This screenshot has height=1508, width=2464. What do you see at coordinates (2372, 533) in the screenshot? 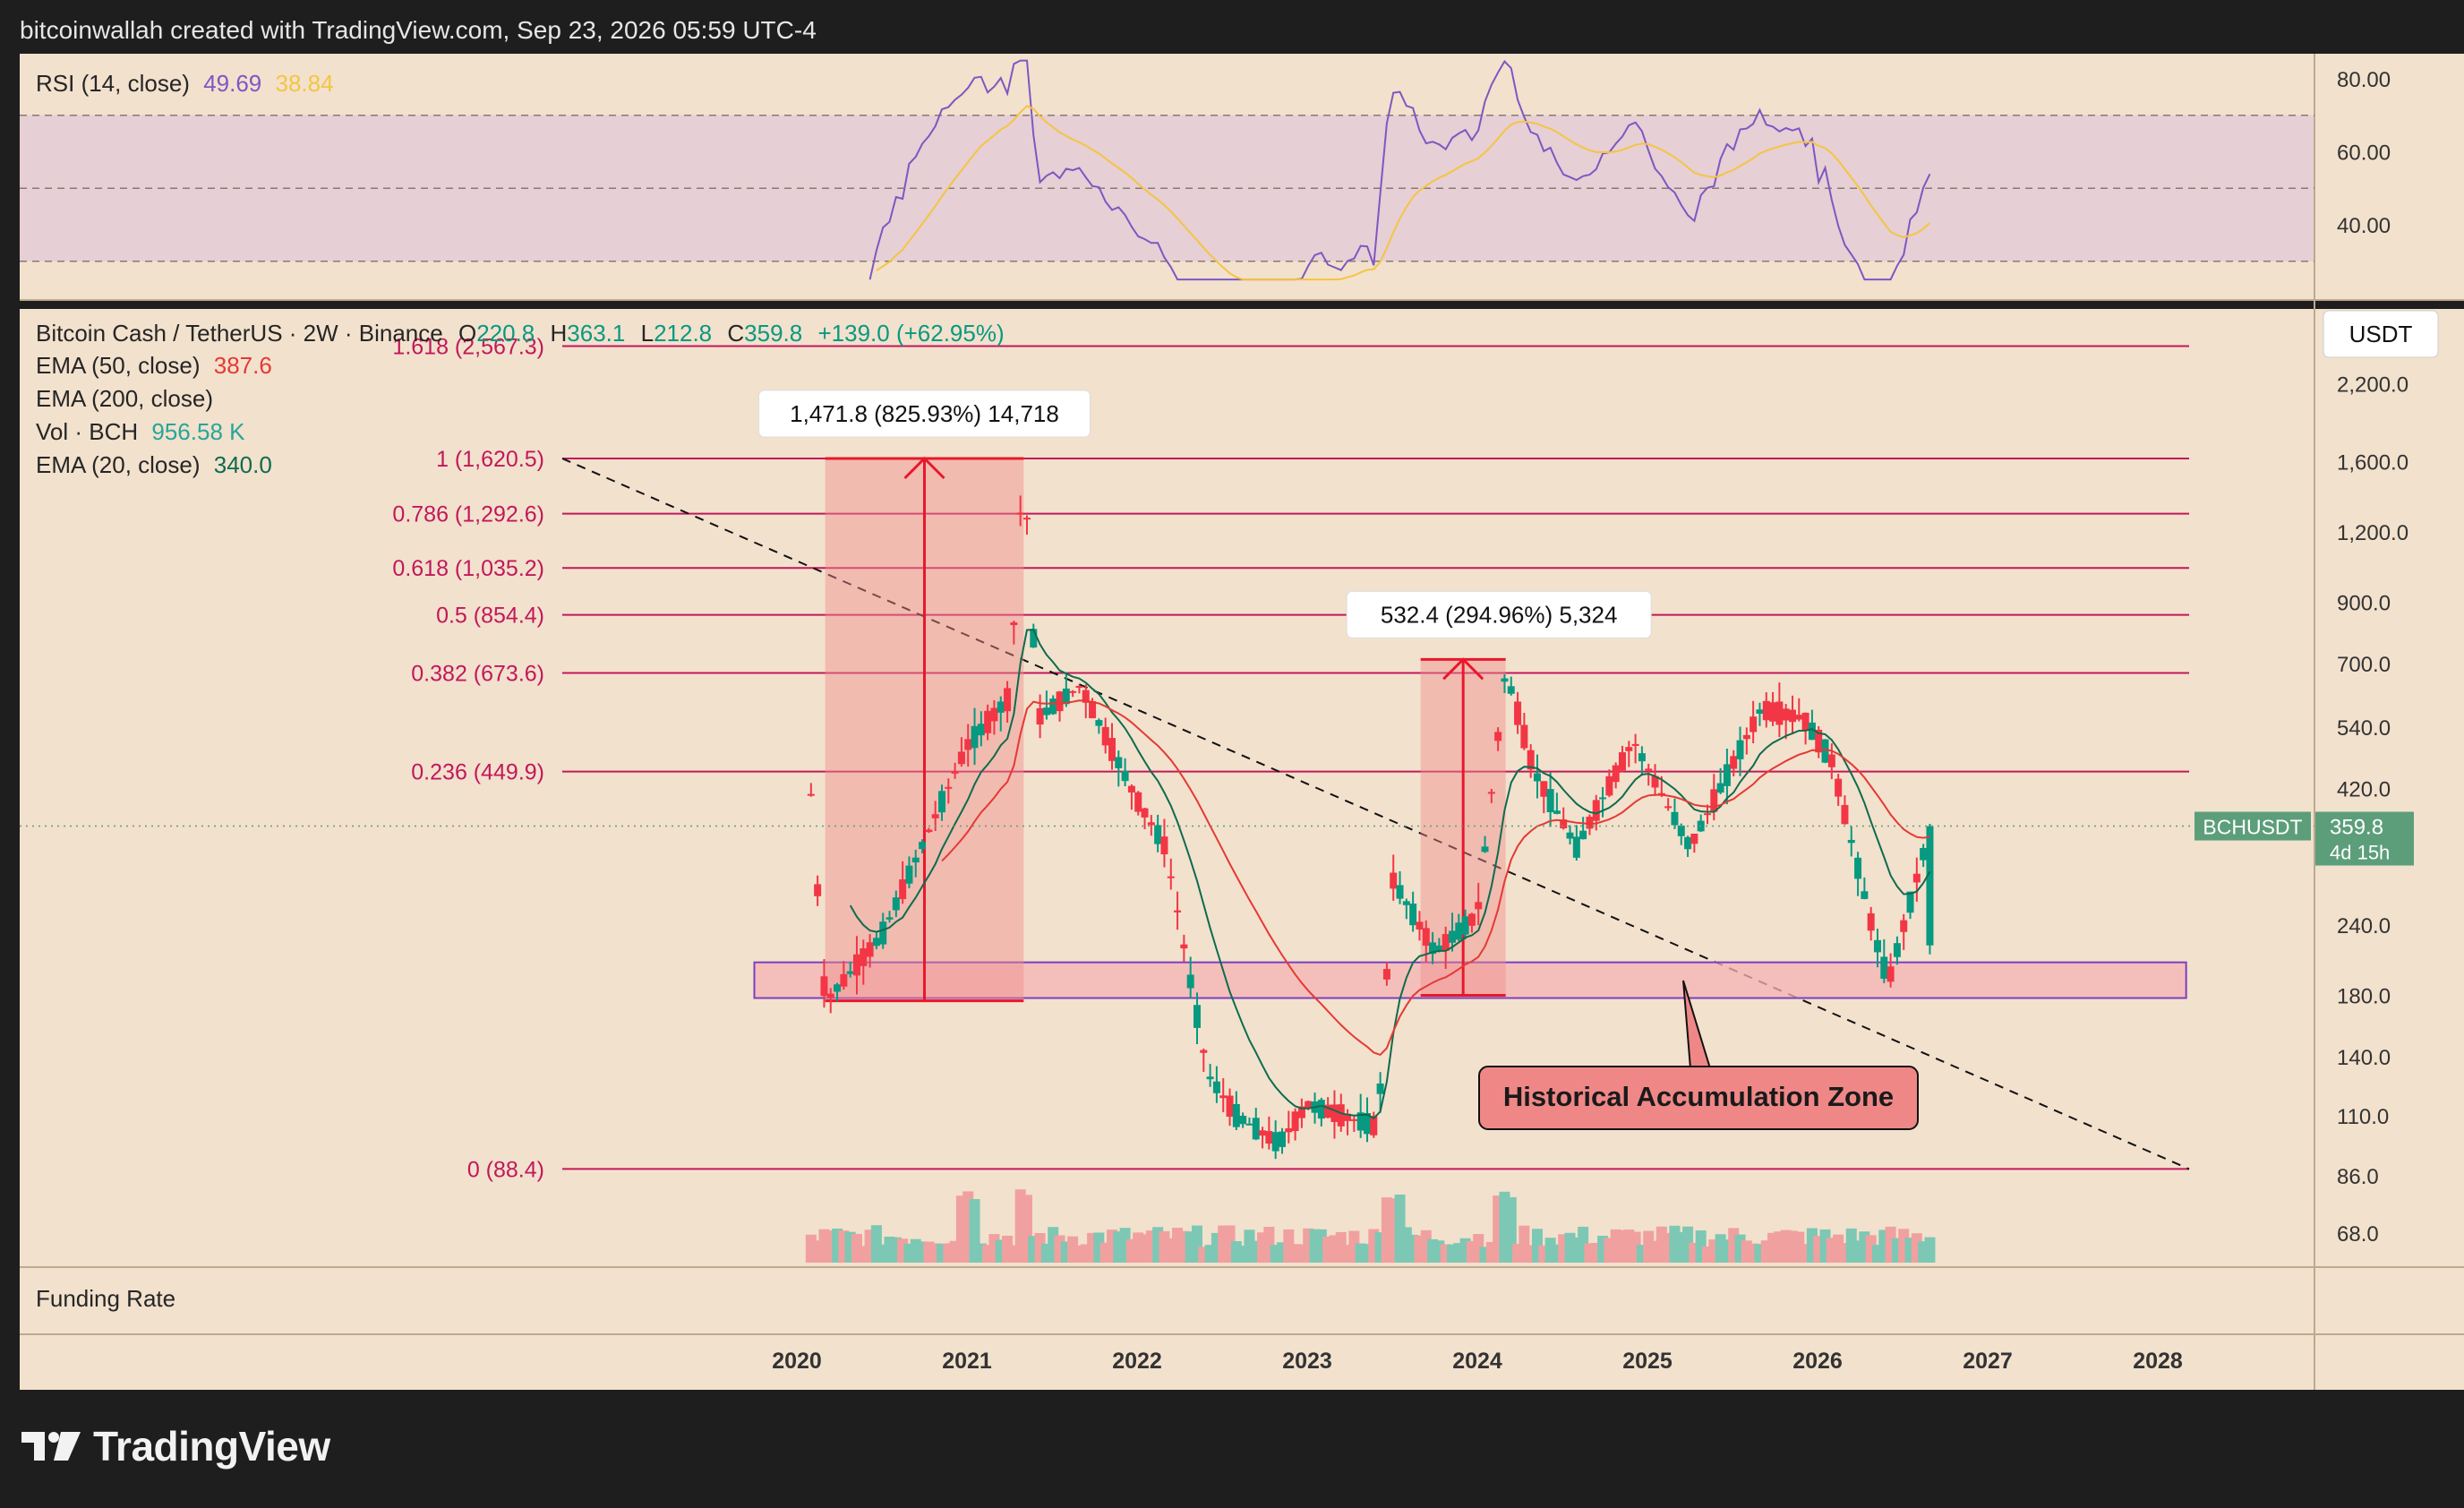
I see `price-tick-label: 1,200.0` at bounding box center [2372, 533].